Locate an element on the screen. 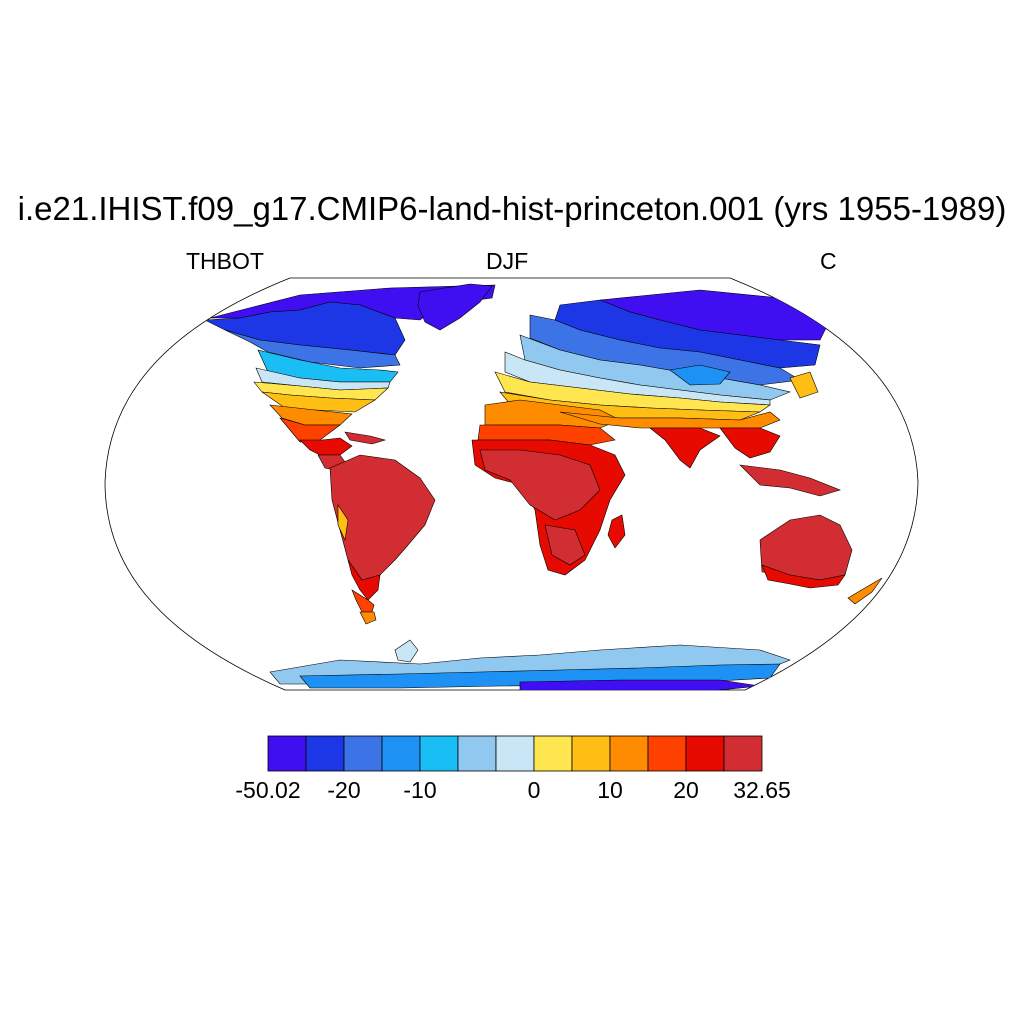  colorbar-tick-label: -50.02 is located at coordinates (267, 790).